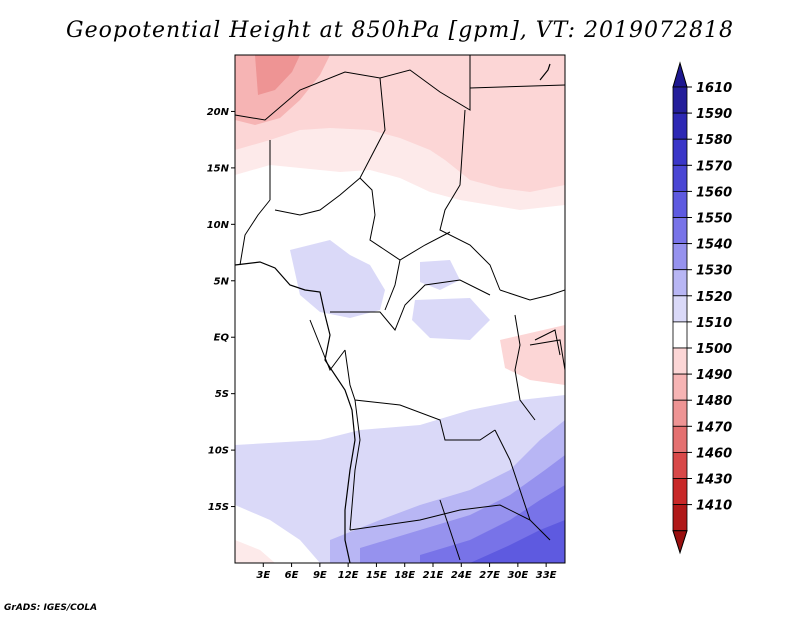 The height and width of the screenshot is (618, 800). What do you see at coordinates (714, 140) in the screenshot?
I see `colorbar-level-label: 1580` at bounding box center [714, 140].